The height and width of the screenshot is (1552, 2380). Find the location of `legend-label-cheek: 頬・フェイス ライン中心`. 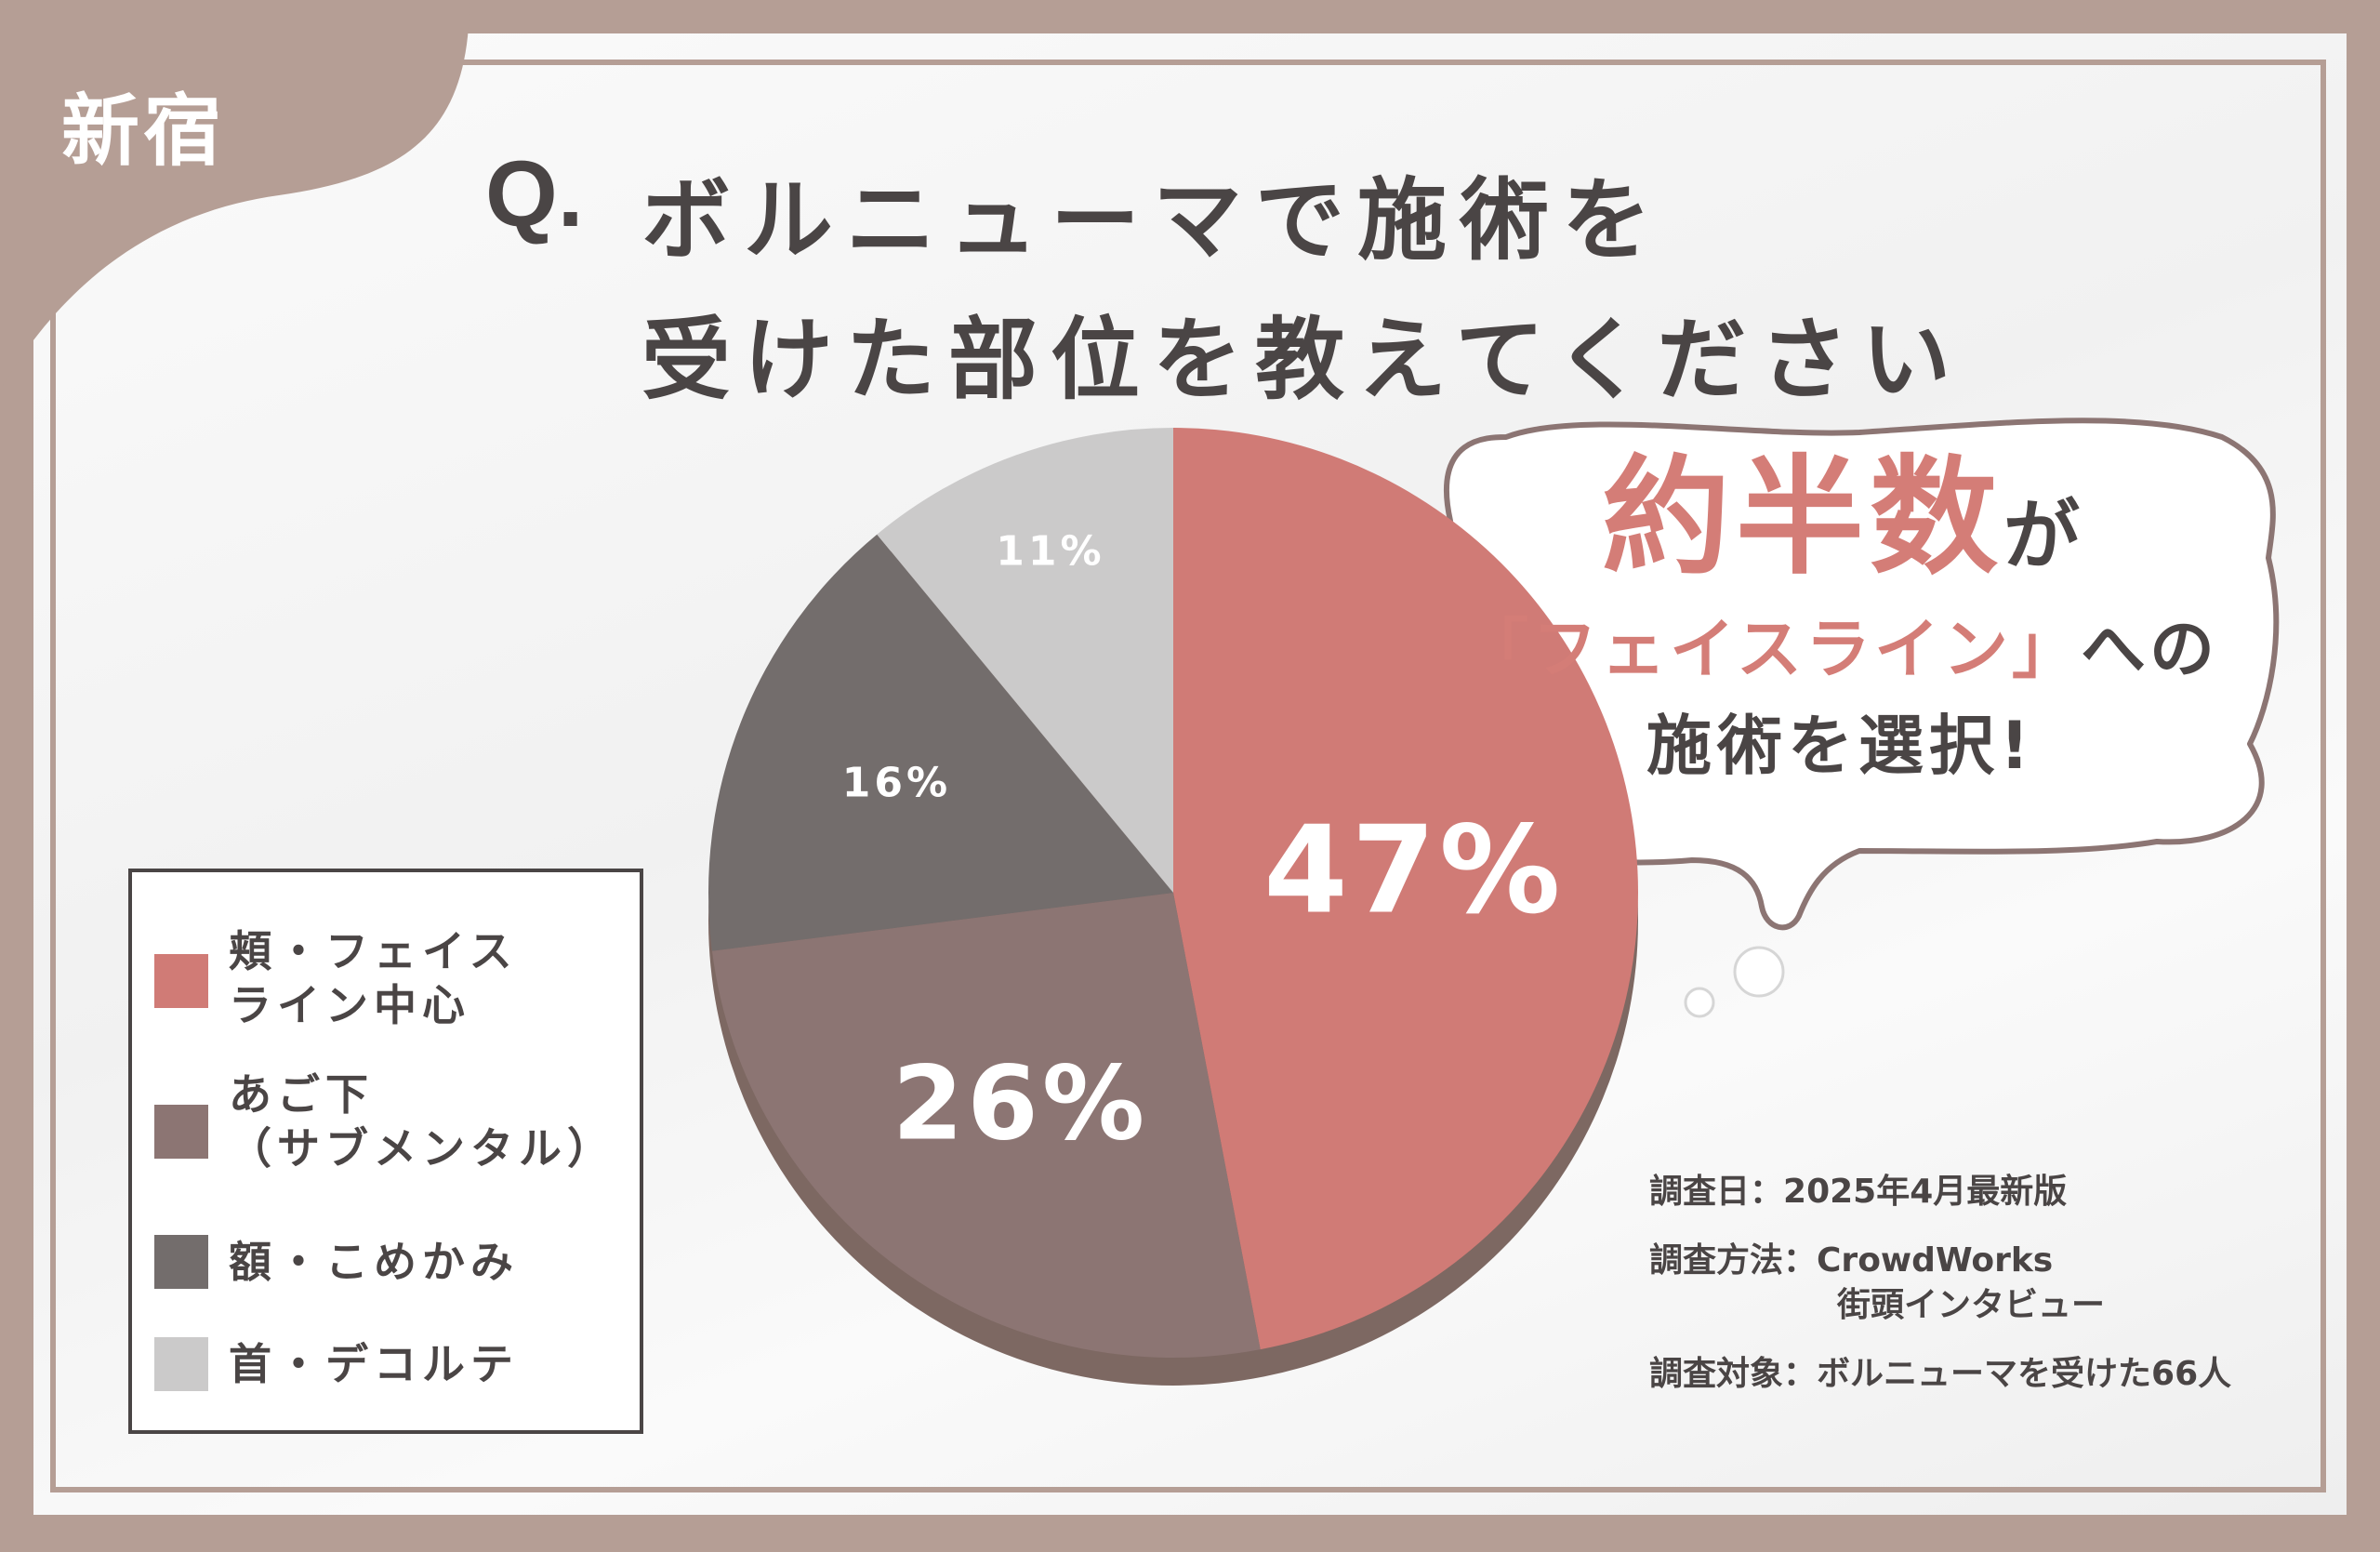

legend-label-cheek: 頬・フェイス ライン中心 is located at coordinates (433, 978).